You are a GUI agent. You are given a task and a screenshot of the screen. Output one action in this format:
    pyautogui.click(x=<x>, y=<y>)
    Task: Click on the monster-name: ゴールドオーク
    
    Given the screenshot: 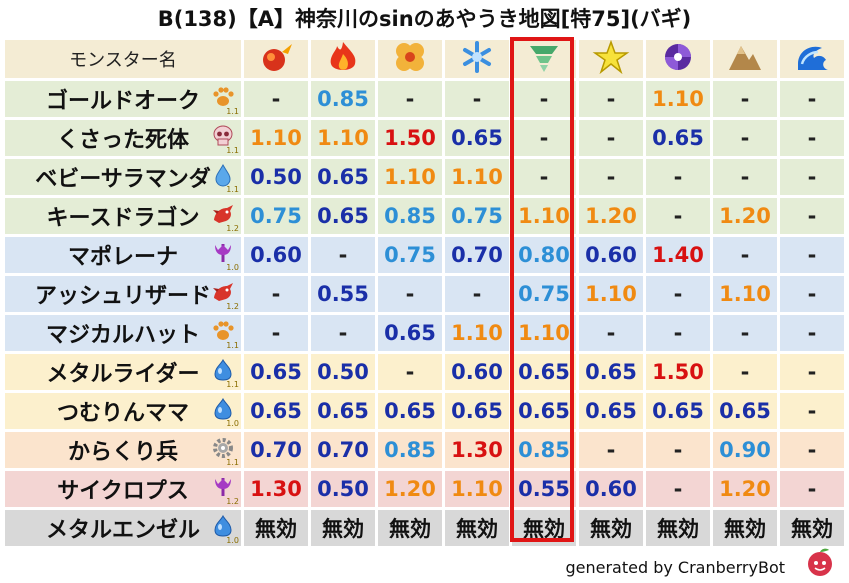 What is the action you would take?
    pyautogui.click(x=122, y=101)
    